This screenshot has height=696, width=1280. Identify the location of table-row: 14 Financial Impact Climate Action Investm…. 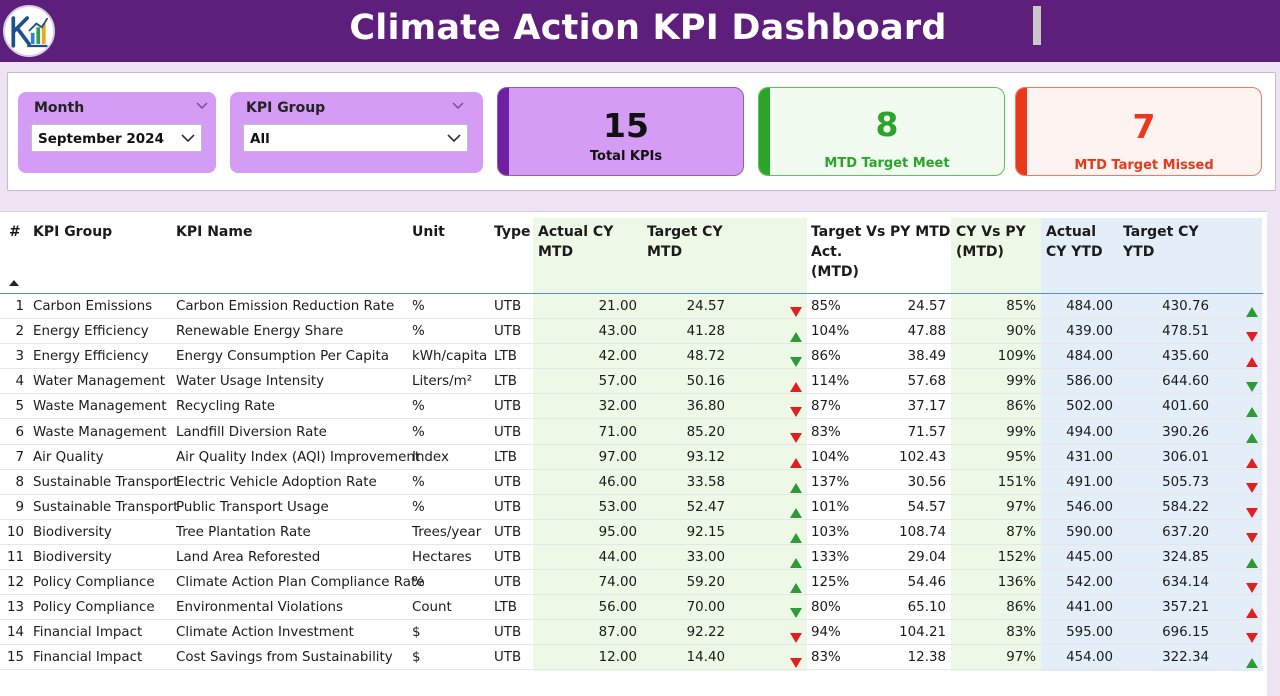
(631, 633).